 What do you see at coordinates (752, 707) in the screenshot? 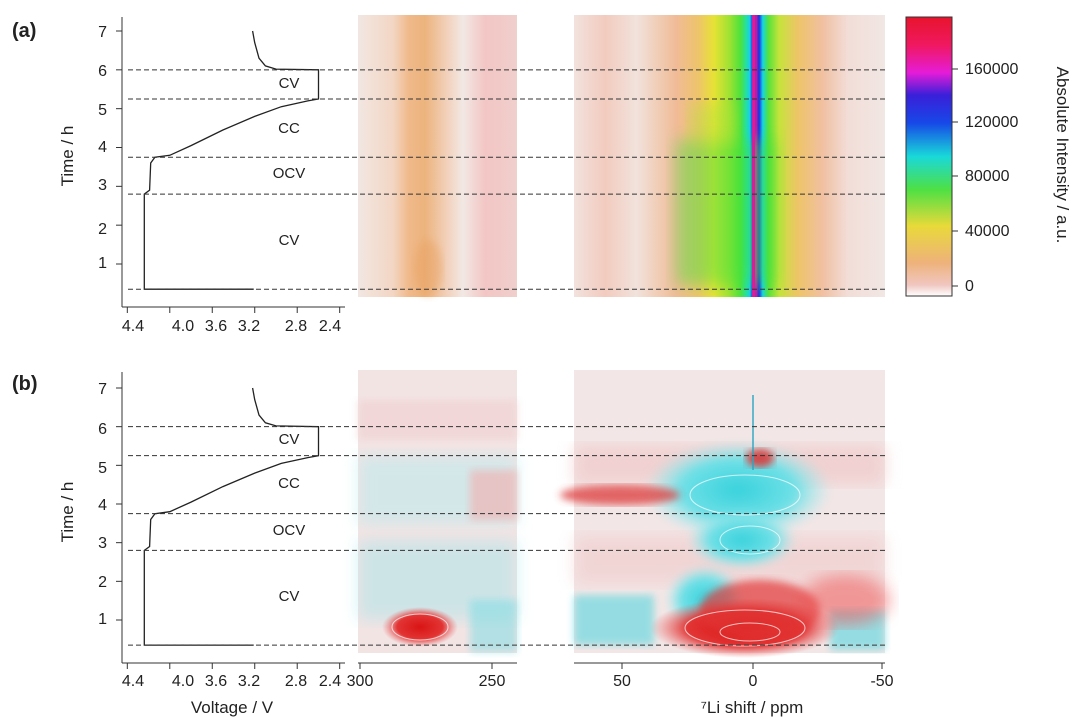
I see `shift-axis-label: ⁷Li shift / ppm` at bounding box center [752, 707].